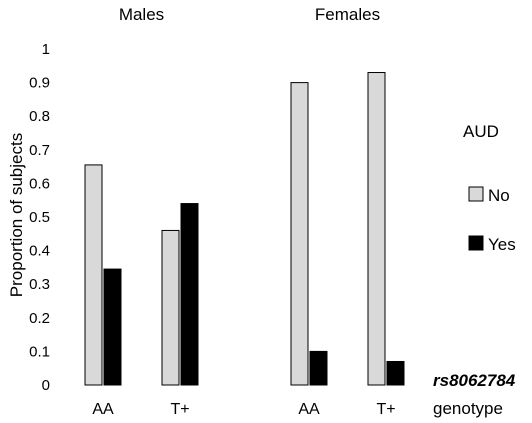 The image size is (532, 423). Describe the element at coordinates (474, 380) in the screenshot. I see `x-axis-label-gene: rs8062784` at that location.